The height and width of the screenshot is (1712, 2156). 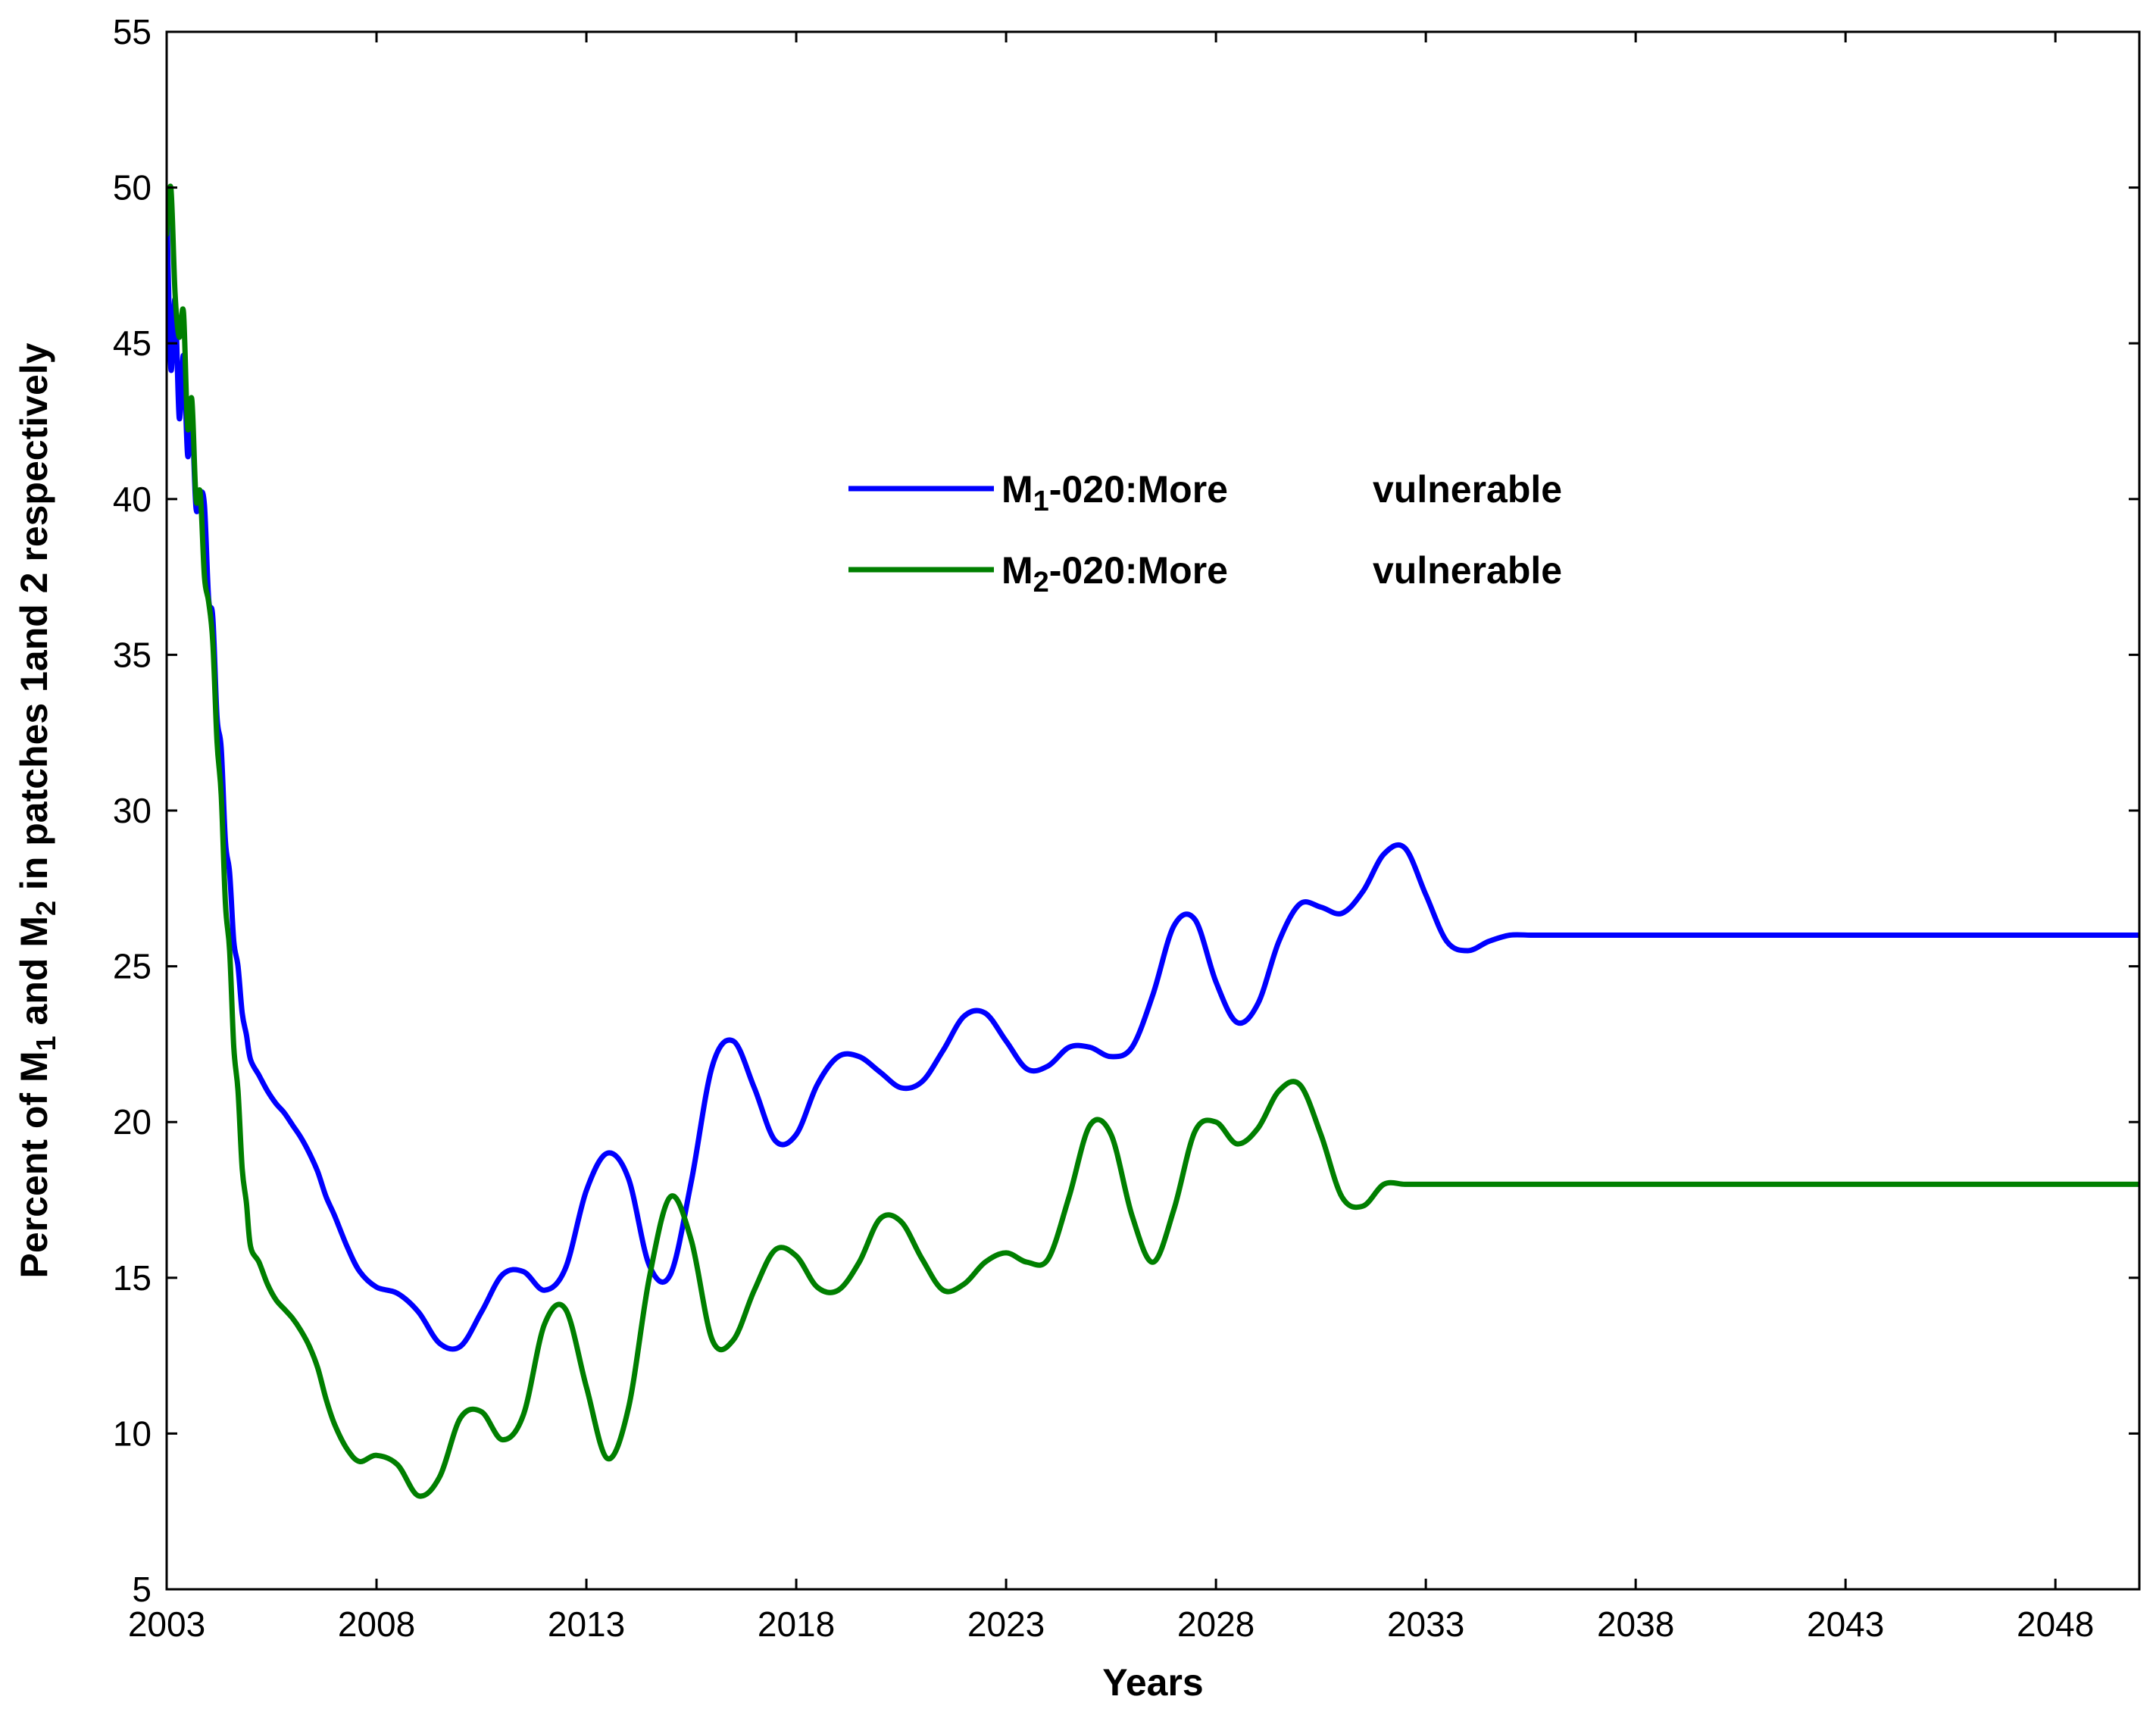 I want to click on y-axis-title-part: and M, so click(x=34, y=976).